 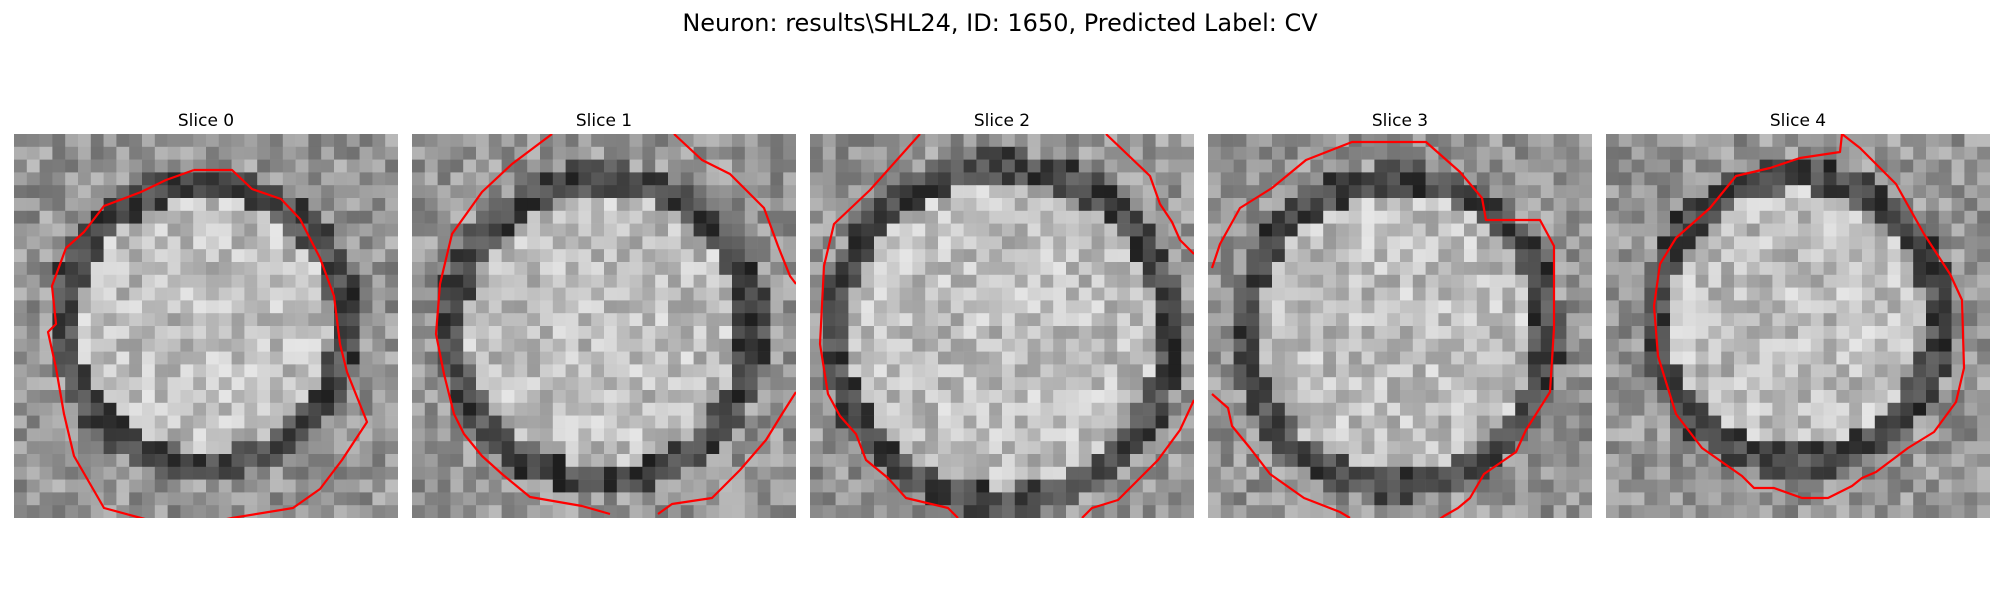 I want to click on slice-title: Slice 0, so click(x=206, y=121).